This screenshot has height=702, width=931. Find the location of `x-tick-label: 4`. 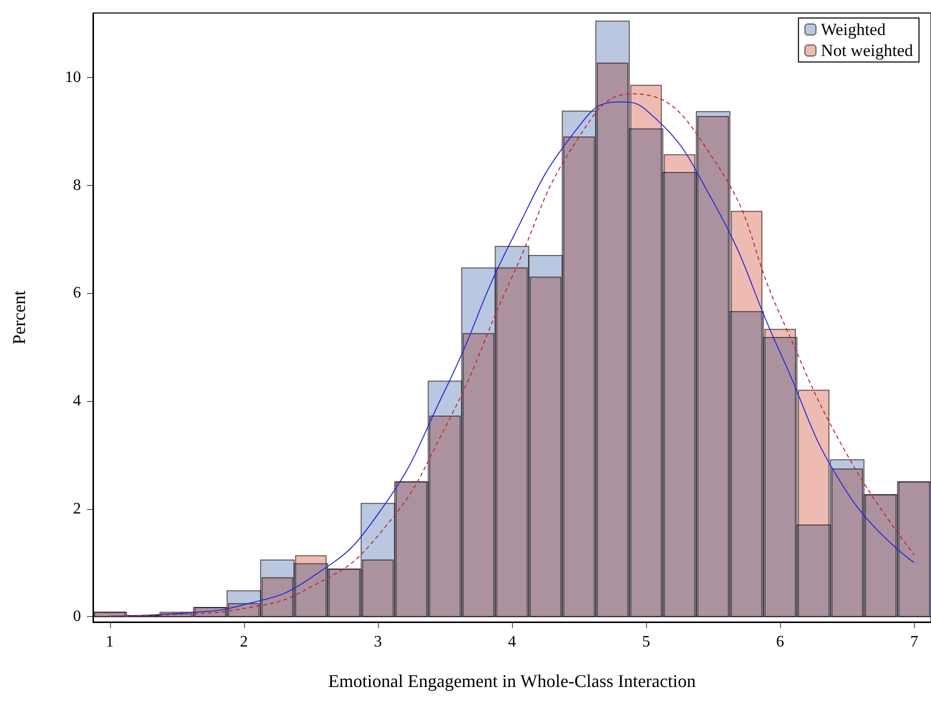

x-tick-label: 4 is located at coordinates (512, 642).